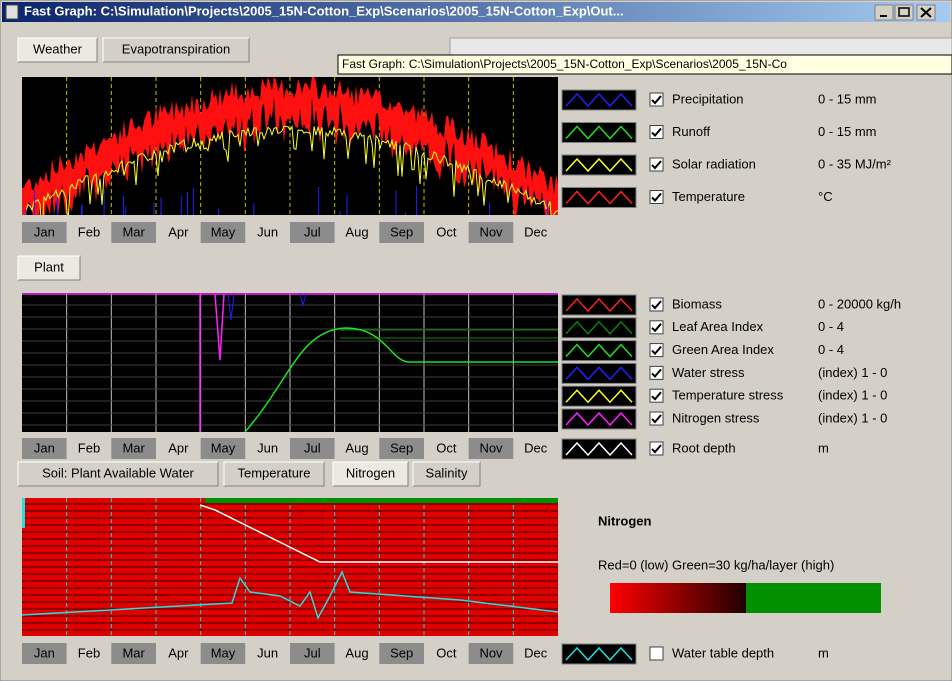 This screenshot has width=952, height=681. What do you see at coordinates (708, 98) in the screenshot?
I see `legend-label: Precipitation` at bounding box center [708, 98].